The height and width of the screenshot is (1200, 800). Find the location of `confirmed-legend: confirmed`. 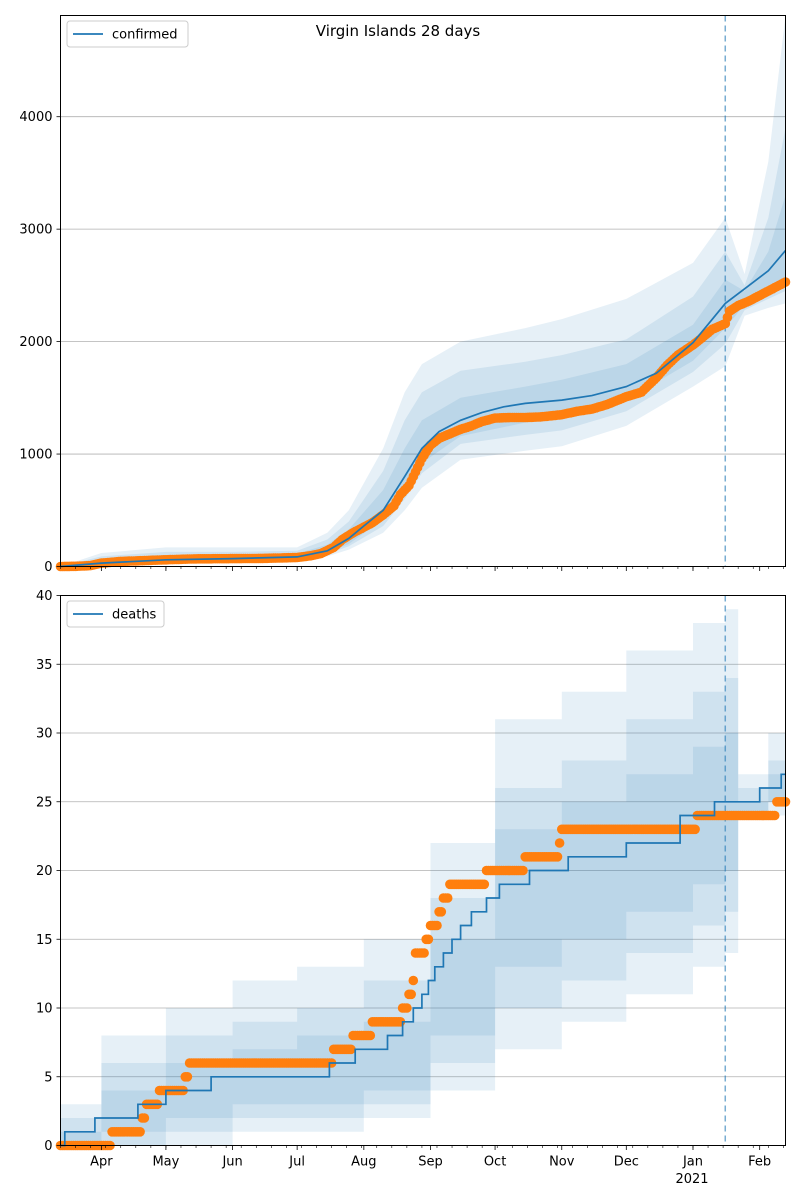

confirmed-legend: confirmed is located at coordinates (127, 34).